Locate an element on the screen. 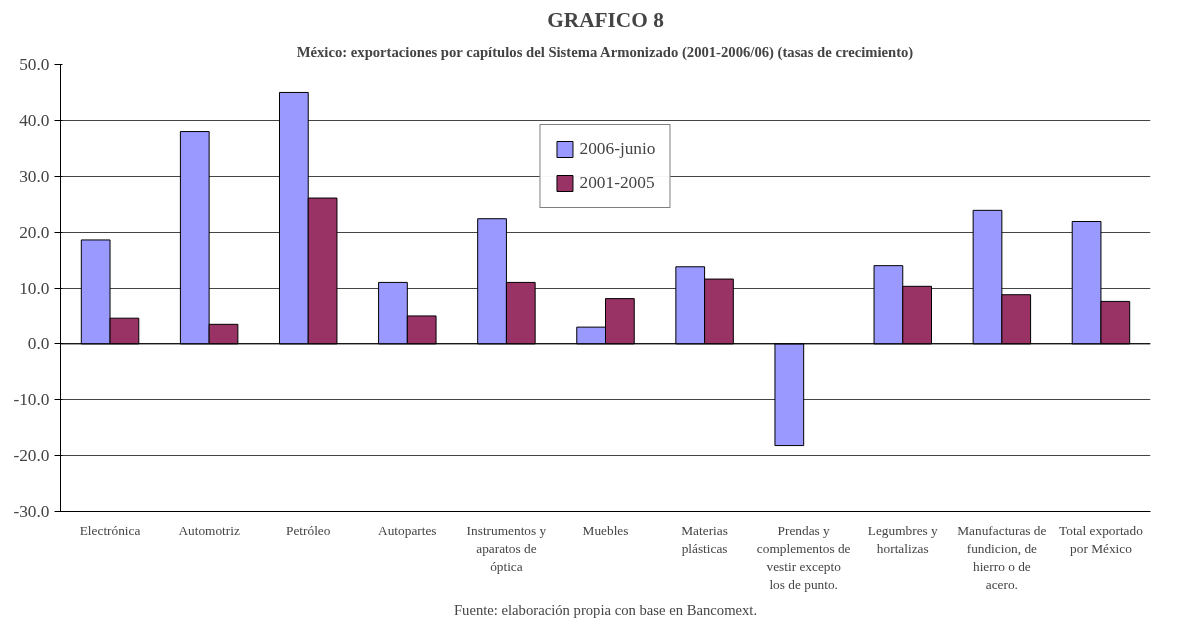 This screenshot has height=632, width=1180. x-tick-label: Manufacturas de fundicion, de hierro o de acero. is located at coordinates (1002, 557).